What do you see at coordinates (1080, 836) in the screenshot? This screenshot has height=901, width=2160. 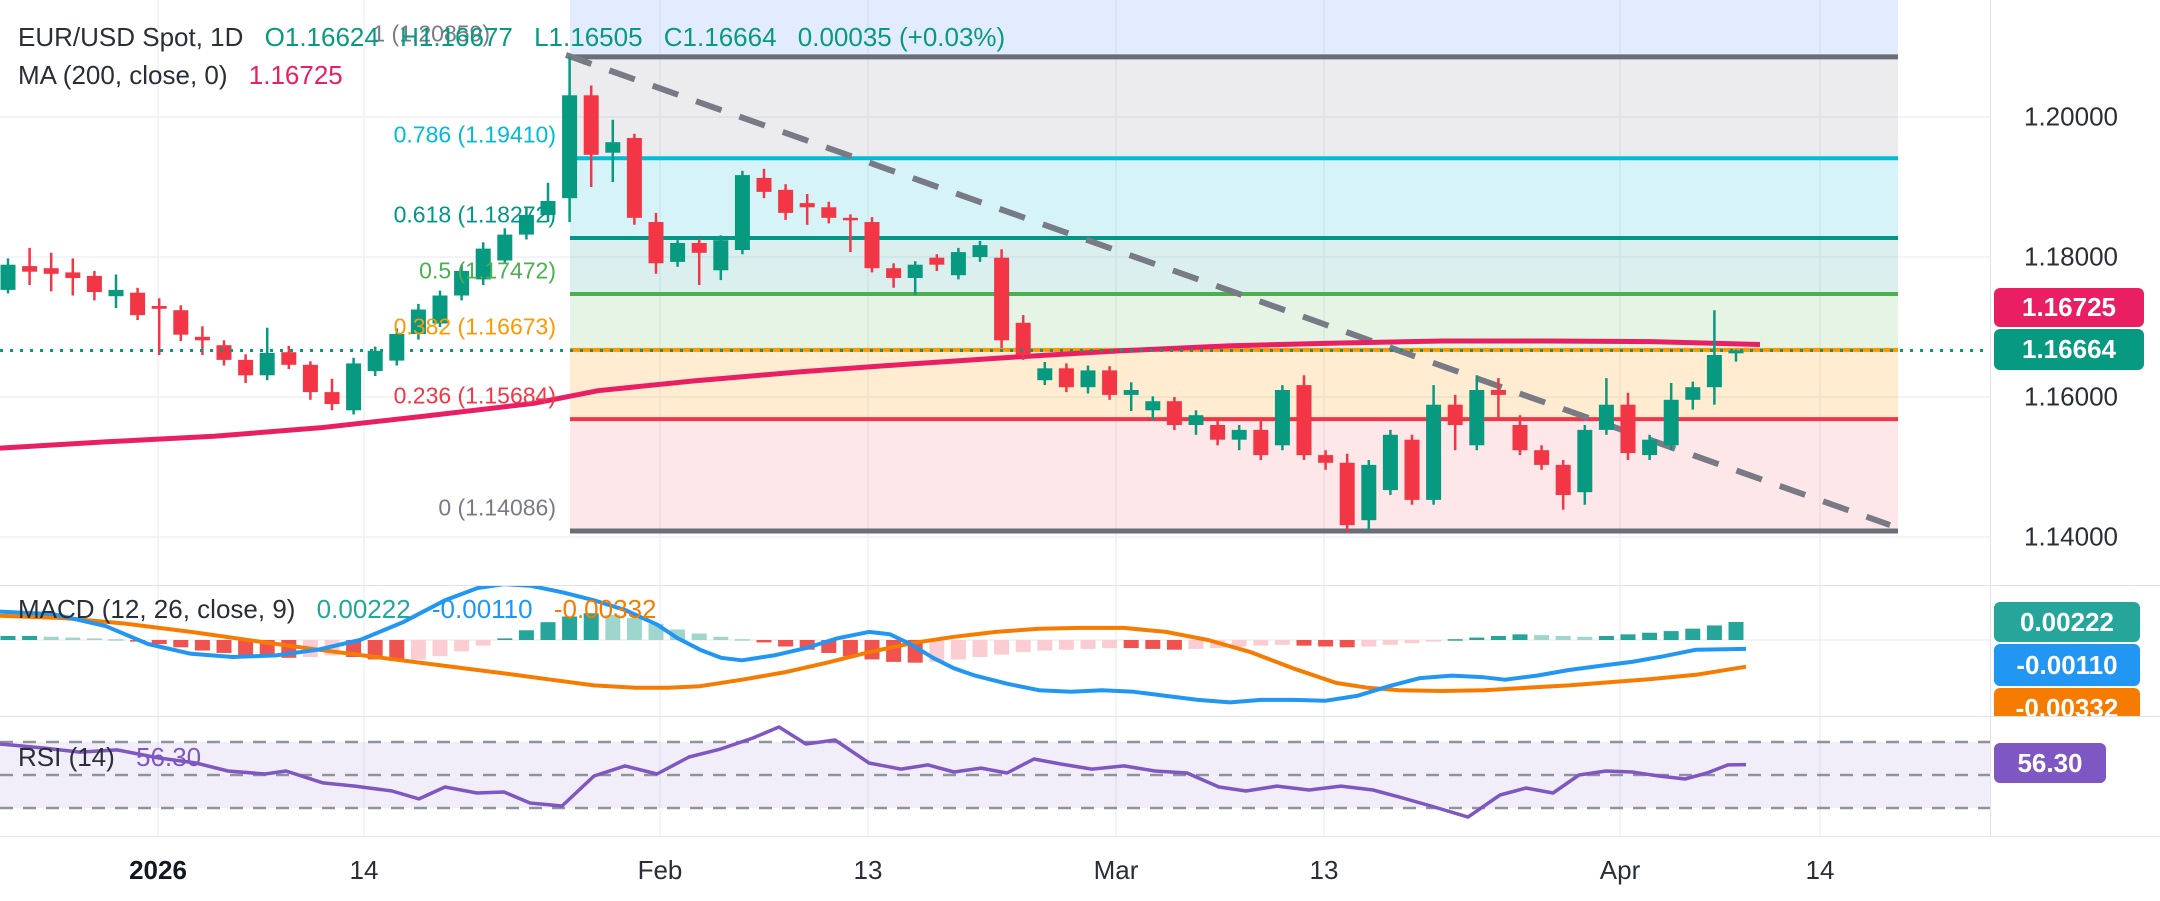 I see `time-axis-separator` at bounding box center [1080, 836].